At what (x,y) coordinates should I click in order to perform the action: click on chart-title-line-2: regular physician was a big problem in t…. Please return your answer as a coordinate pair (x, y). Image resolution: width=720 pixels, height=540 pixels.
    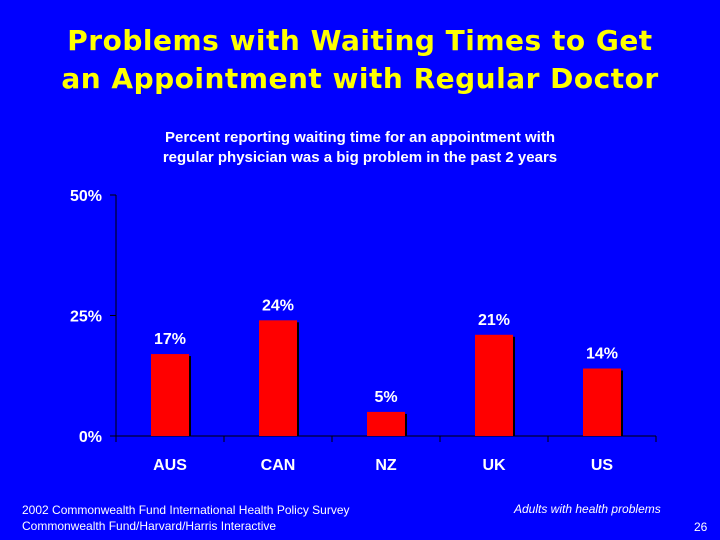
    Looking at the image, I should click on (360, 157).